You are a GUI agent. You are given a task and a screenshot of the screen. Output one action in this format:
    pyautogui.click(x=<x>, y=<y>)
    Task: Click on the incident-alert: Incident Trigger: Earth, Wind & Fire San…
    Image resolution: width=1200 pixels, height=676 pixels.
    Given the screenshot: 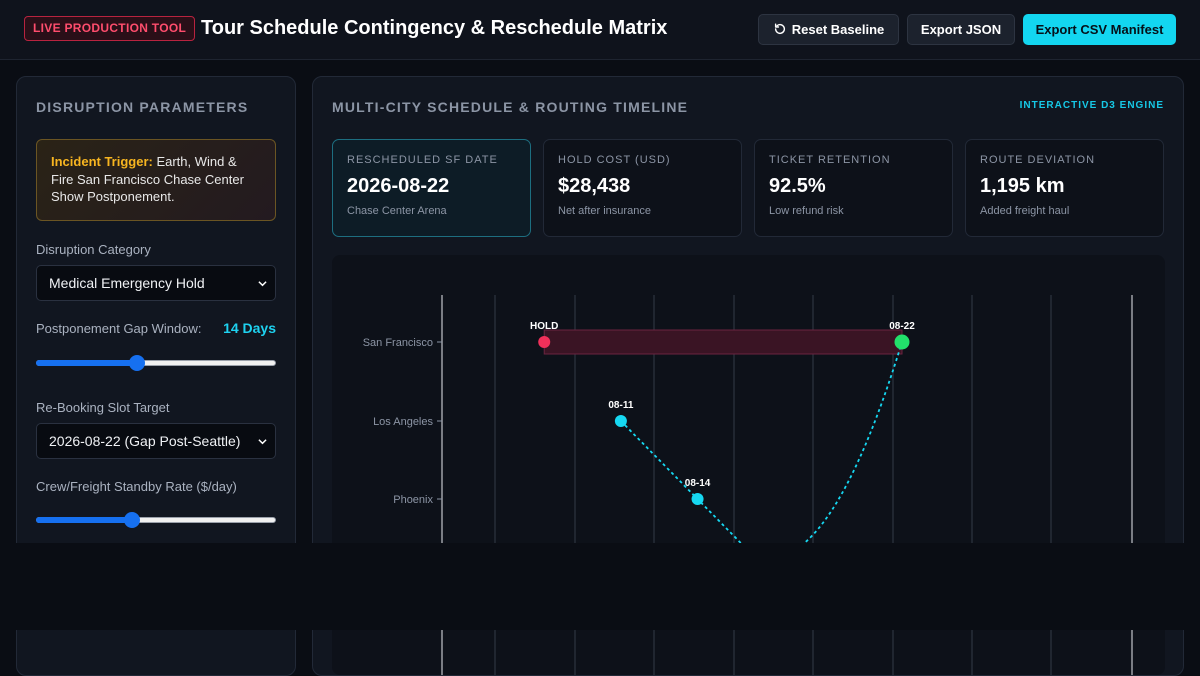 What is the action you would take?
    pyautogui.click(x=156, y=180)
    